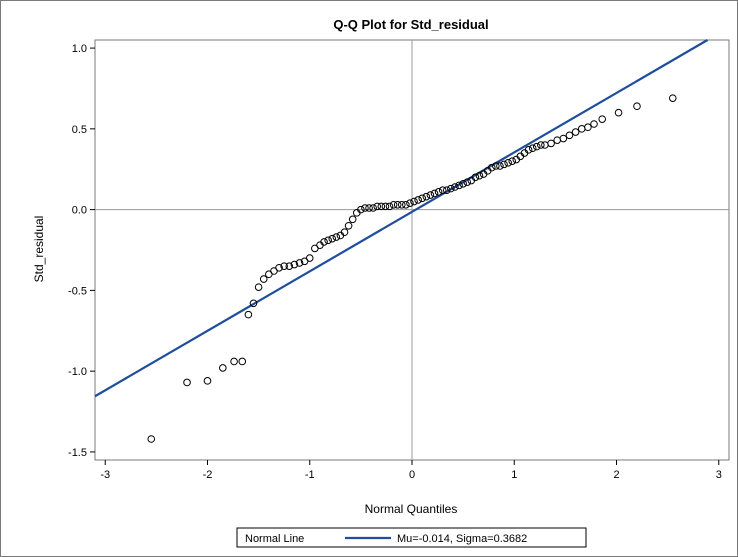 The height and width of the screenshot is (557, 738). What do you see at coordinates (77, 453) in the screenshot?
I see `y-tick-label: -1.5` at bounding box center [77, 453].